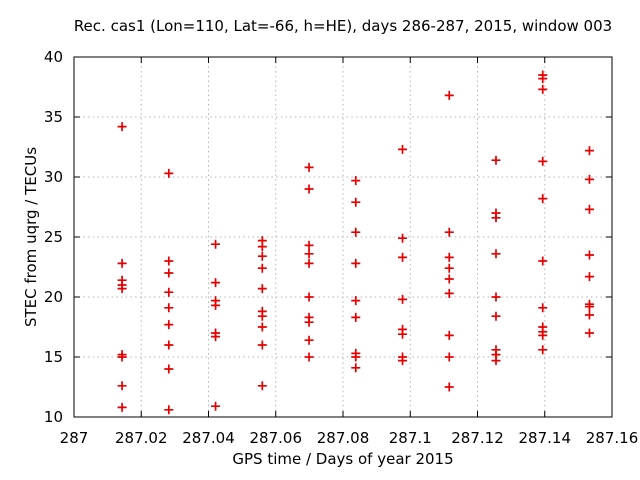 The width and height of the screenshot is (640, 480). Describe the element at coordinates (410, 438) in the screenshot. I see `x-tick-label: 287.1` at that location.